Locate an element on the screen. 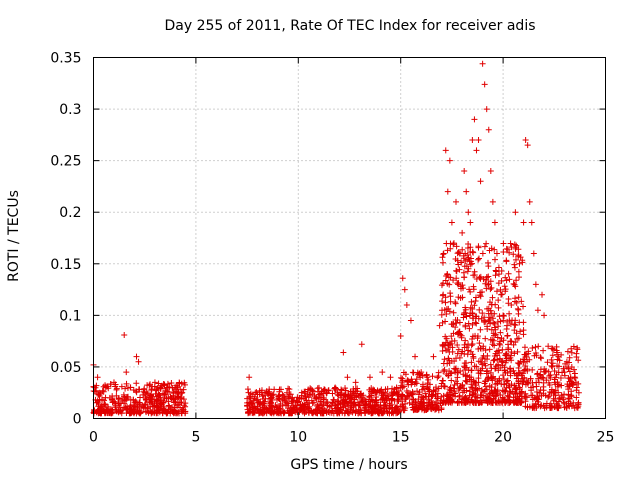 This screenshot has height=480, width=640. y-tick-label: 0.2 is located at coordinates (70, 213).